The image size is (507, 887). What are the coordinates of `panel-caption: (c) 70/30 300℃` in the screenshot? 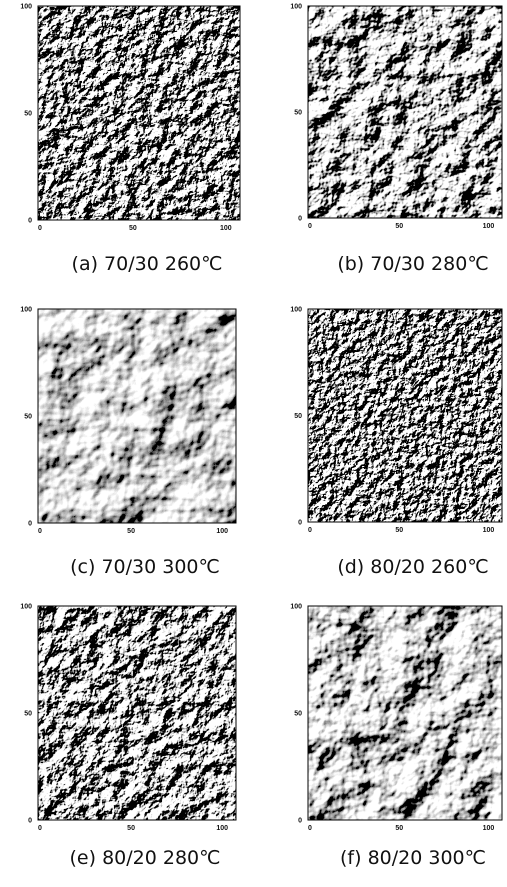 It's located at (145, 567).